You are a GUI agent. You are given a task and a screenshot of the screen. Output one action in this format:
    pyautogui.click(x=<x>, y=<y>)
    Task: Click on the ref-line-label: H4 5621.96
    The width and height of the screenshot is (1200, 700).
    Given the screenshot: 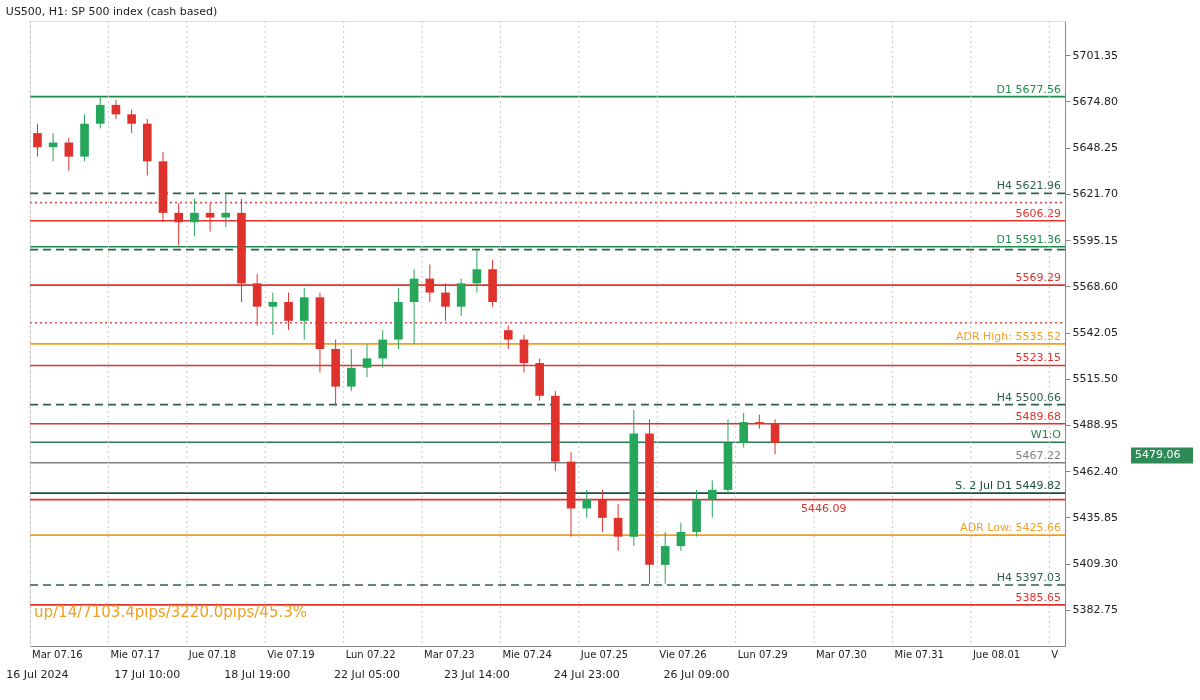 What is the action you would take?
    pyautogui.click(x=1028, y=186)
    